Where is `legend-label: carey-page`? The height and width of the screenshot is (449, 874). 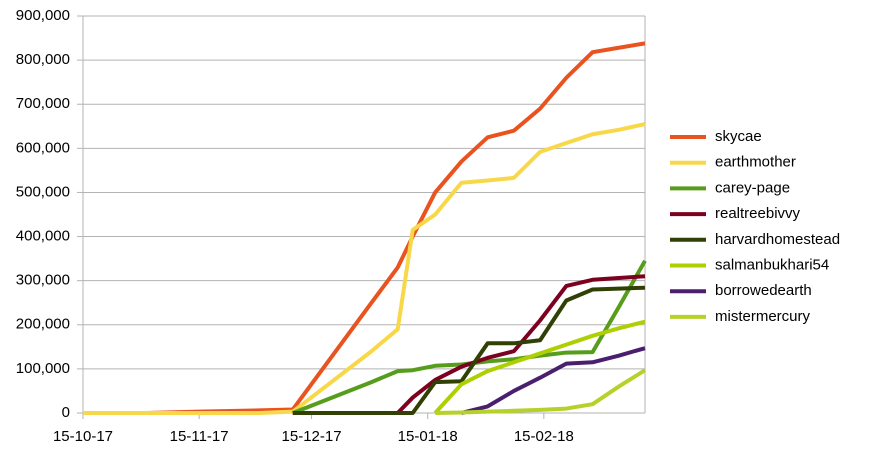
legend-label: carey-page is located at coordinates (752, 187).